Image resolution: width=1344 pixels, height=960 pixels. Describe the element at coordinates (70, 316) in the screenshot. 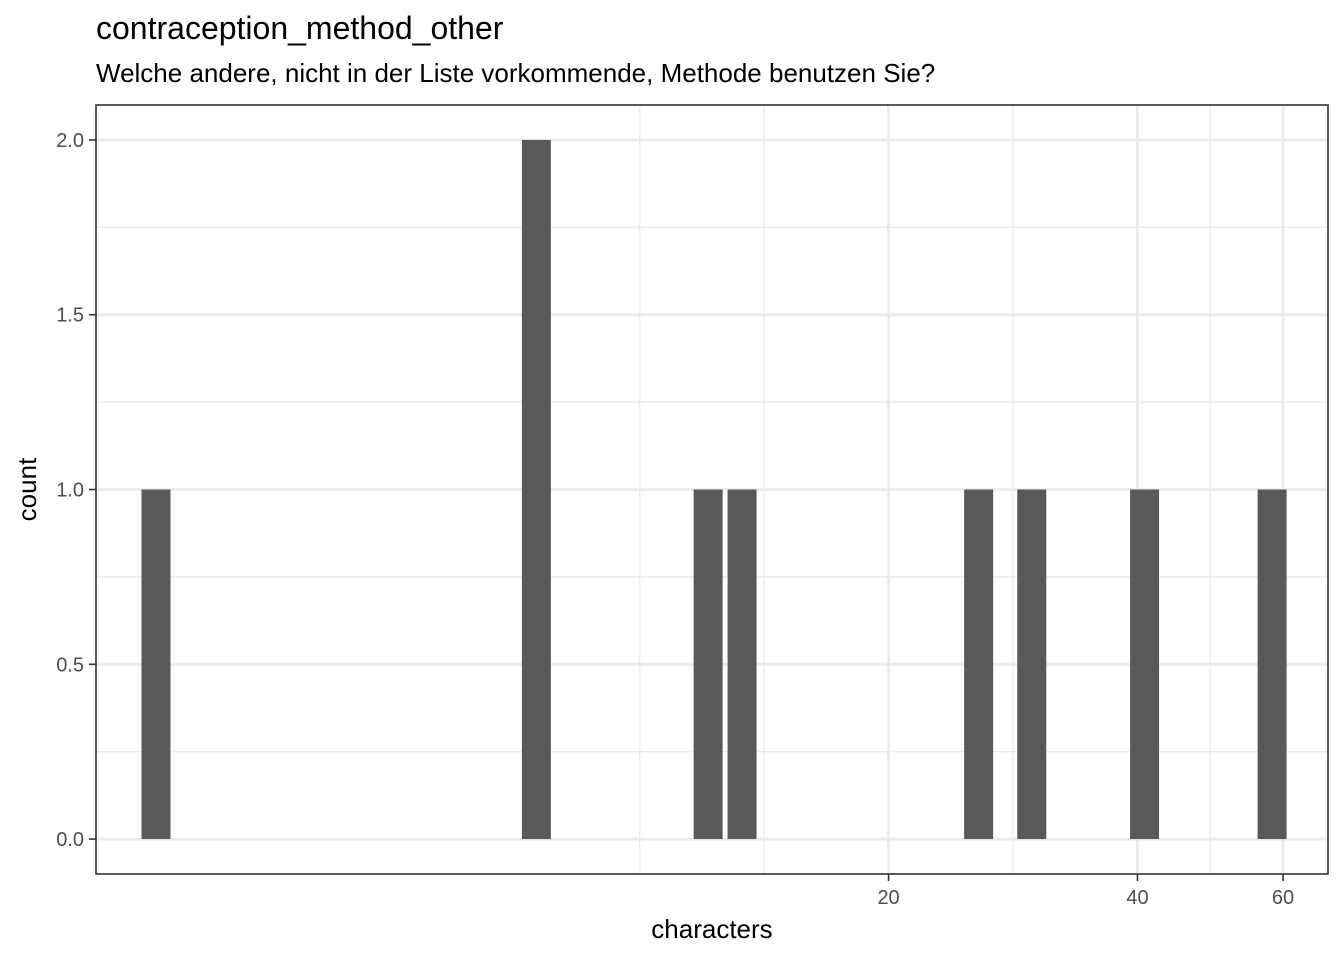

I see `y-tick-label: 1.5` at that location.